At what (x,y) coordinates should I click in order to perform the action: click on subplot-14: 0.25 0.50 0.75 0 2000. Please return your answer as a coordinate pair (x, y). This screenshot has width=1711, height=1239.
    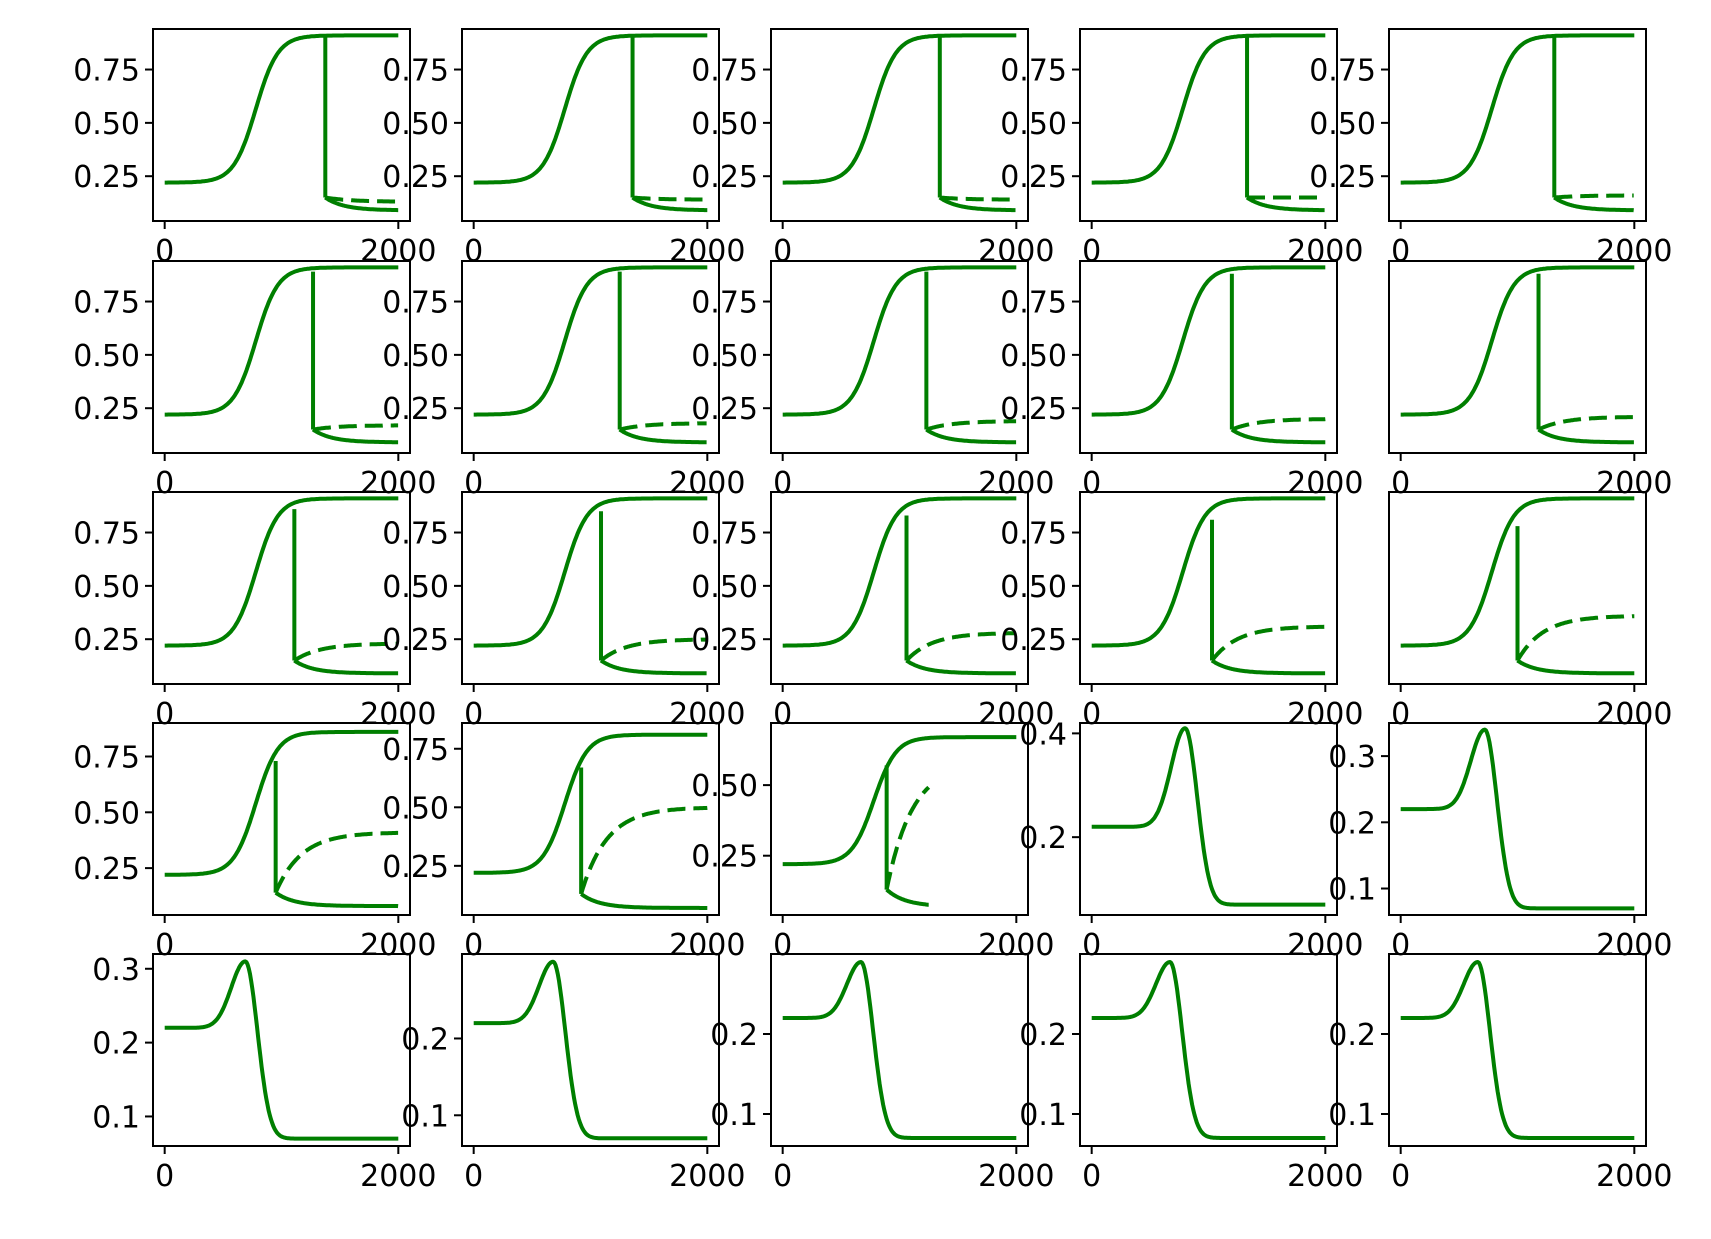
    Looking at the image, I should click on (1181, 611).